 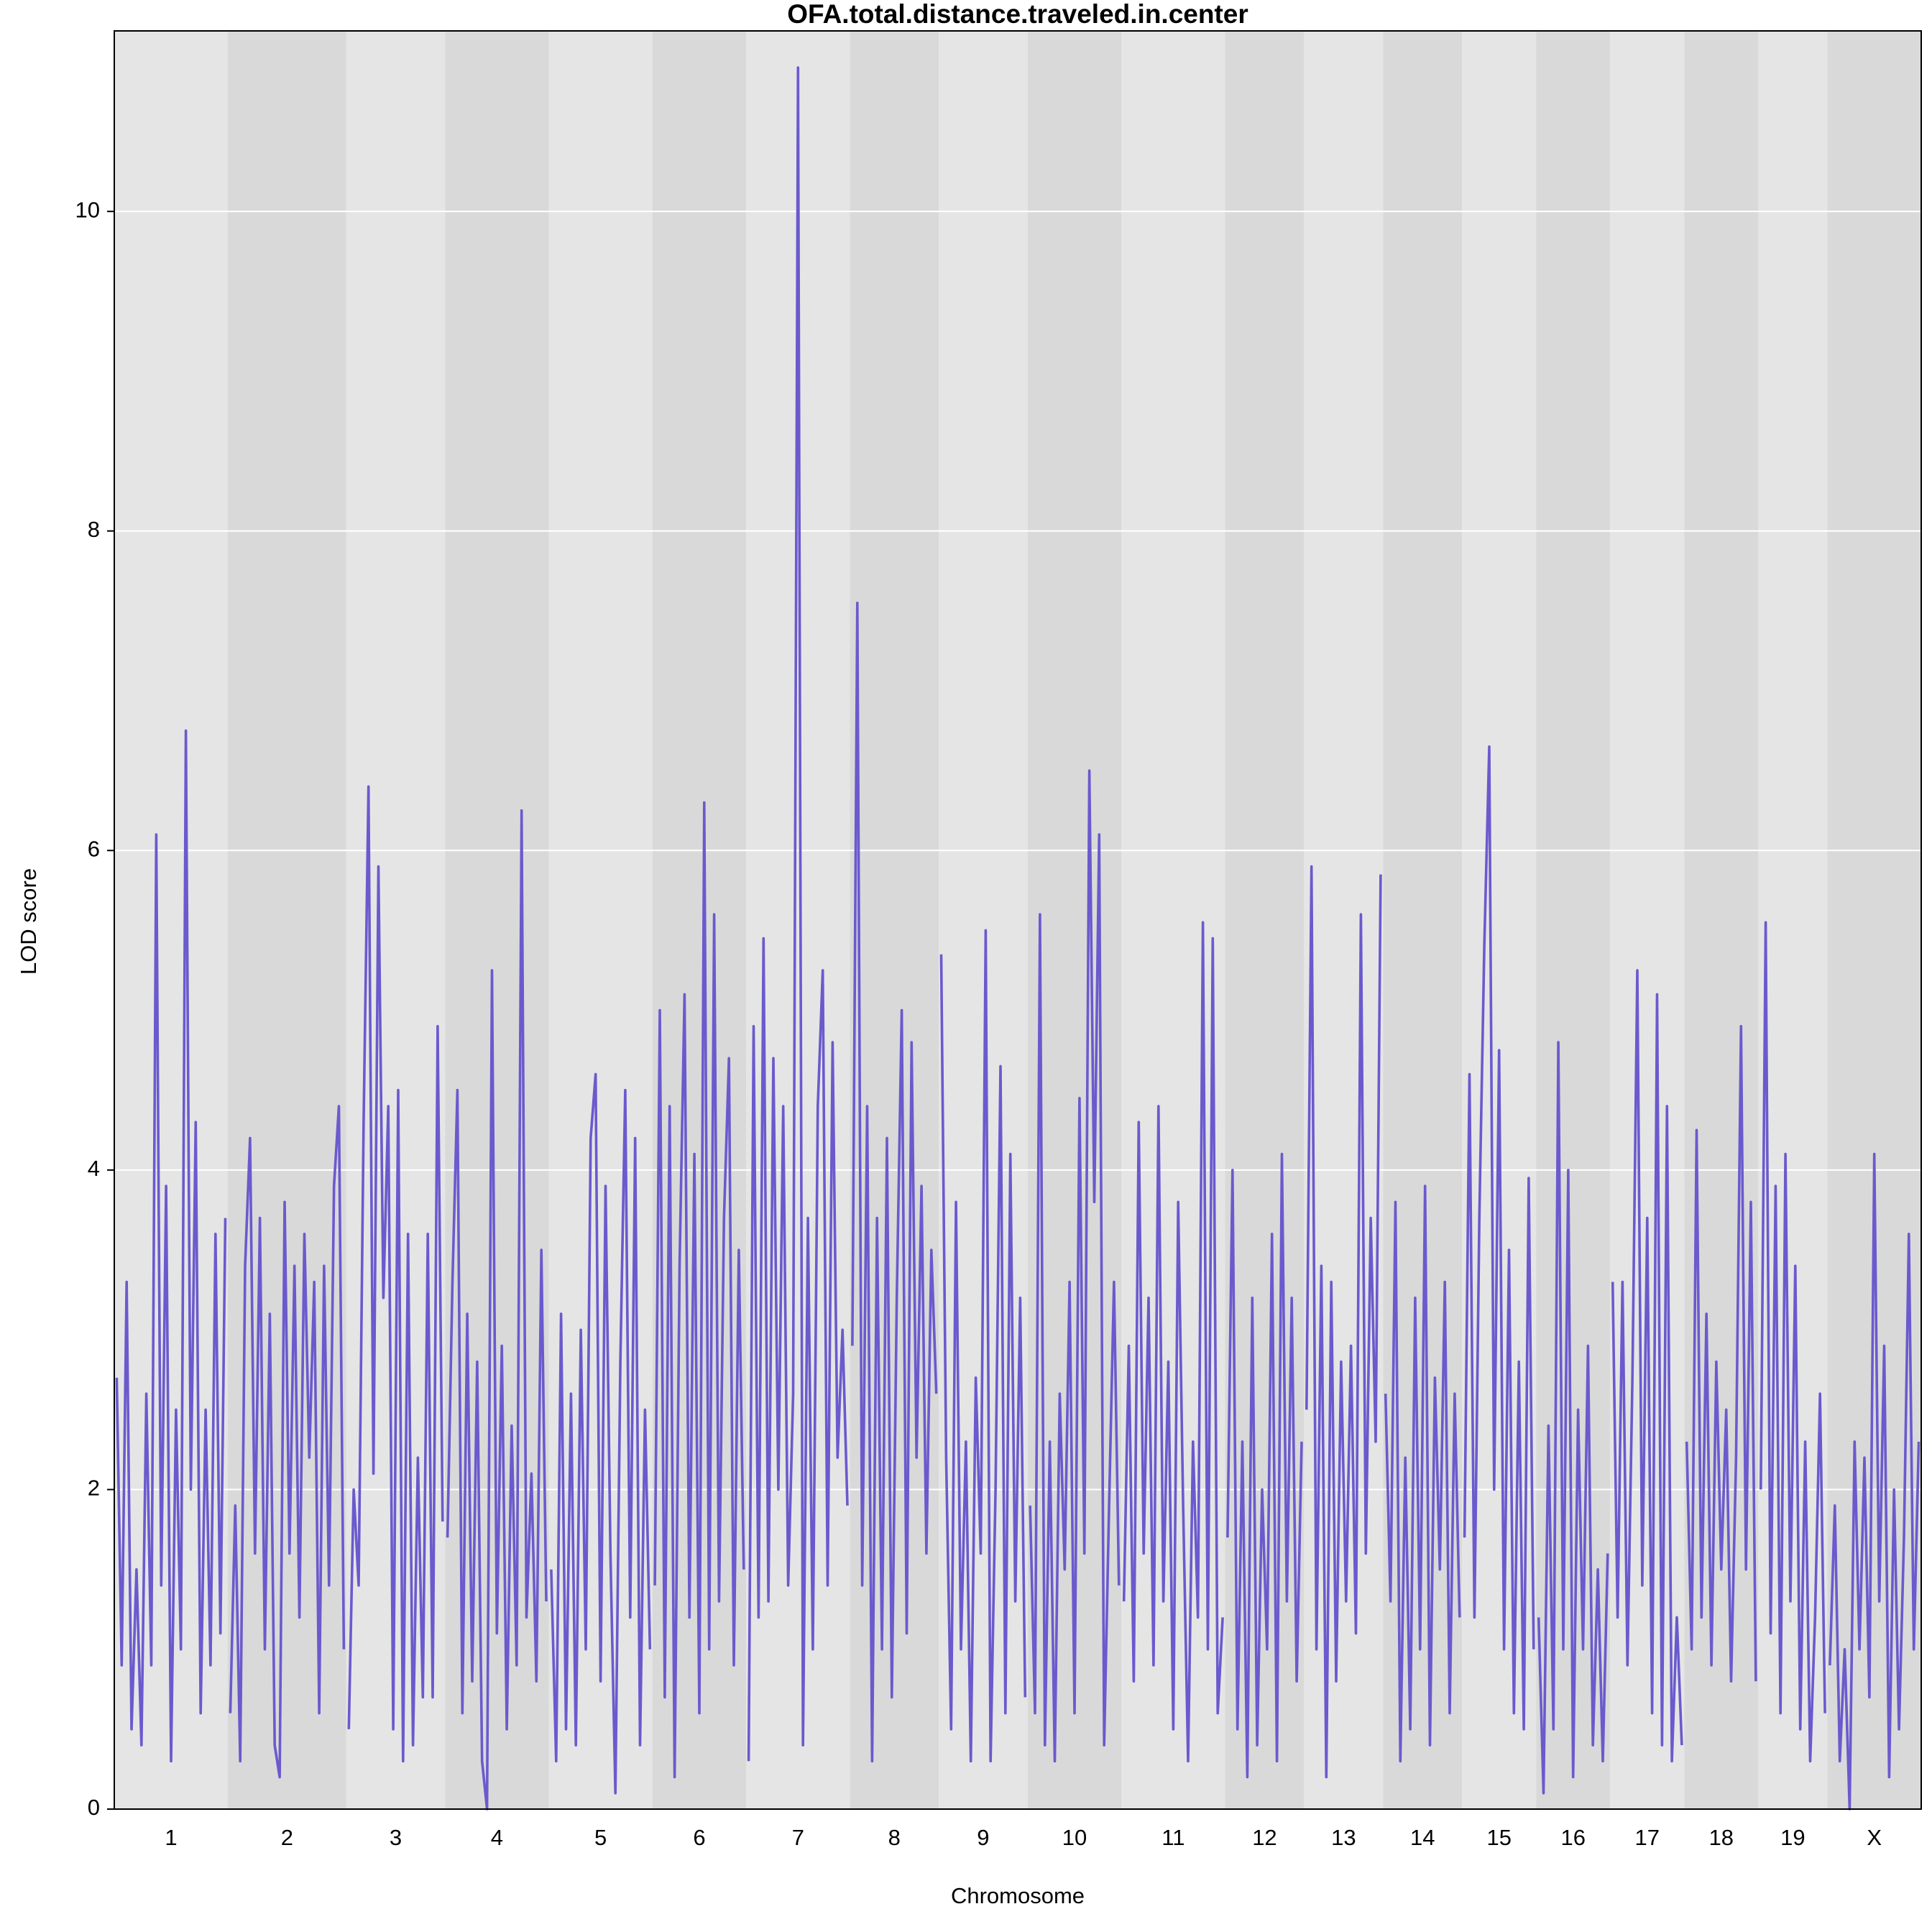 I want to click on x-tick-label: 17, so click(x=1647, y=1837).